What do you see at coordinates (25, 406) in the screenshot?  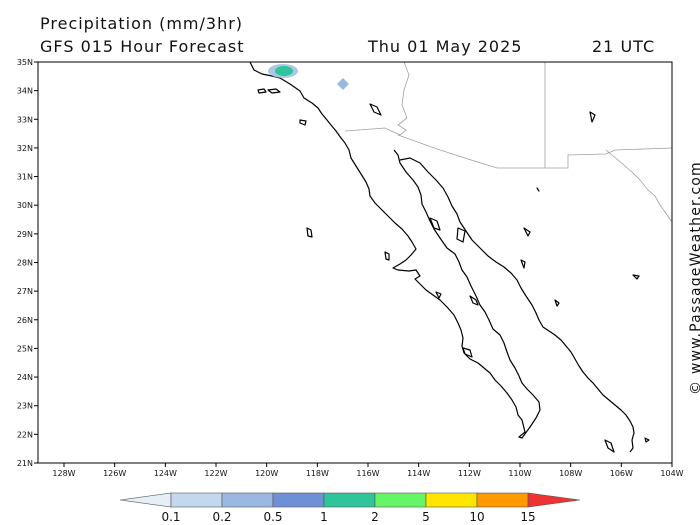 I see `lat-label: 23N` at bounding box center [25, 406].